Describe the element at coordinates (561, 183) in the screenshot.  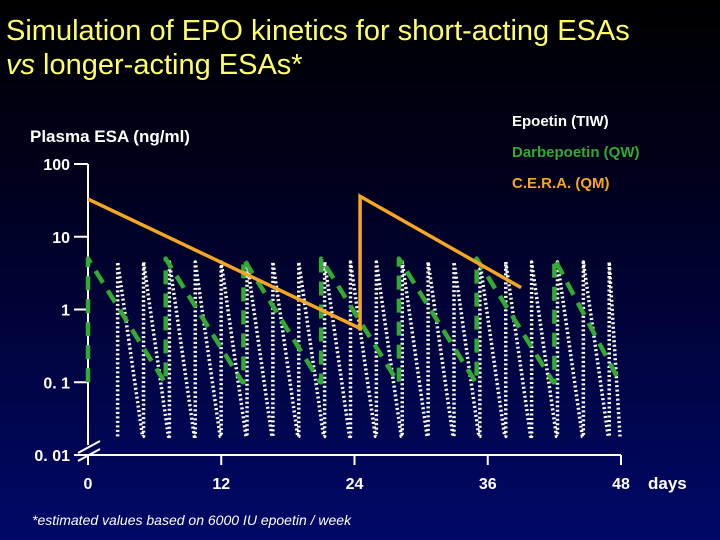
I see `legend-entry-cera: C.E.R.A. (QM)` at that location.